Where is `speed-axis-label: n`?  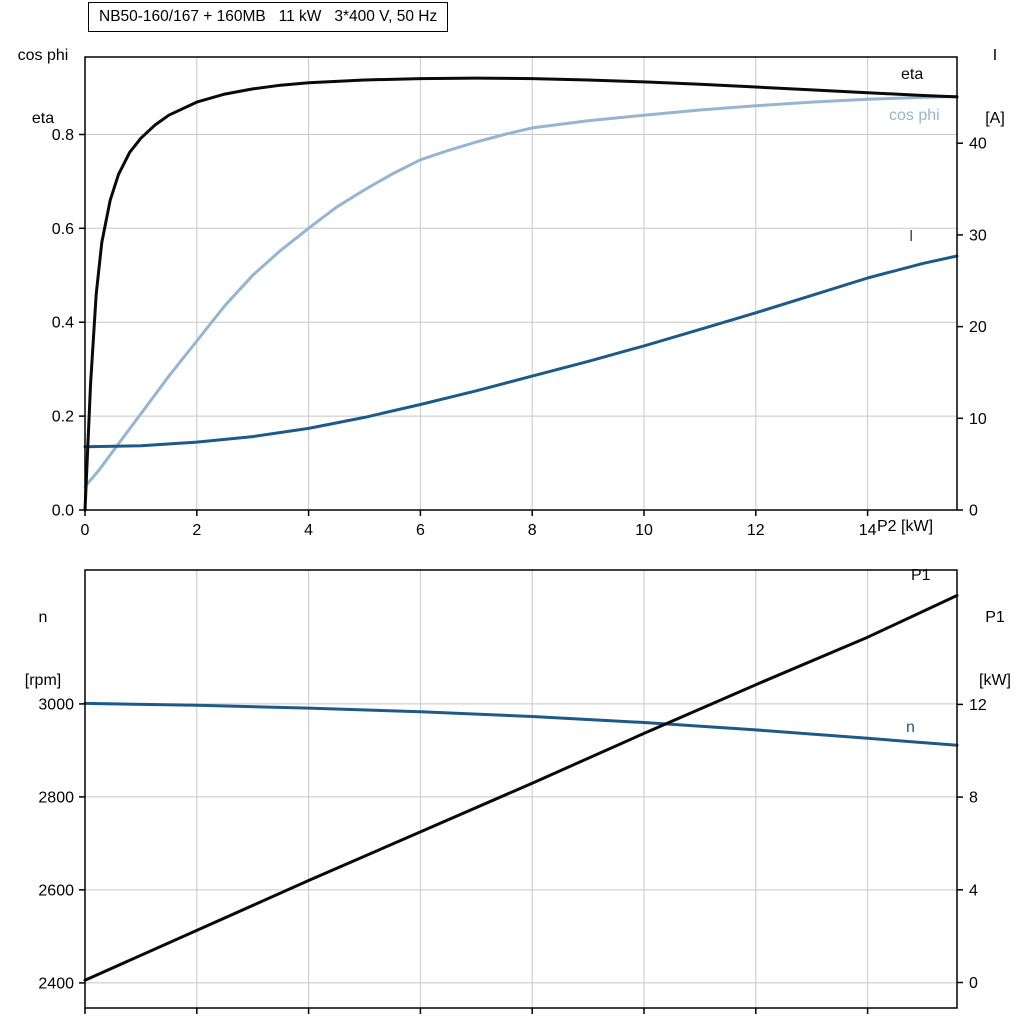 speed-axis-label: n is located at coordinates (43, 617).